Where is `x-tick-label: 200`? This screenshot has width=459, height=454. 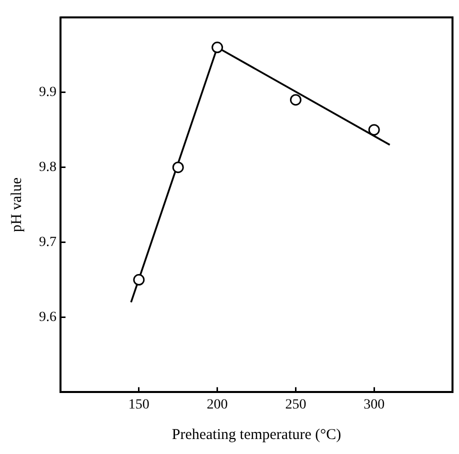
x-tick-label: 200 is located at coordinates (217, 404).